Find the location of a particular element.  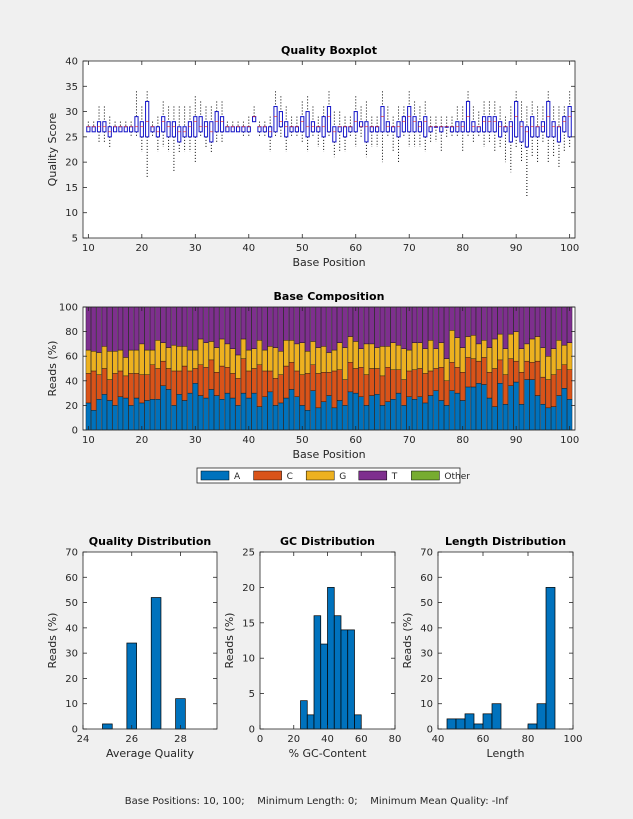

gc-dist-ytick-label: 25 is located at coordinates (248, 553).